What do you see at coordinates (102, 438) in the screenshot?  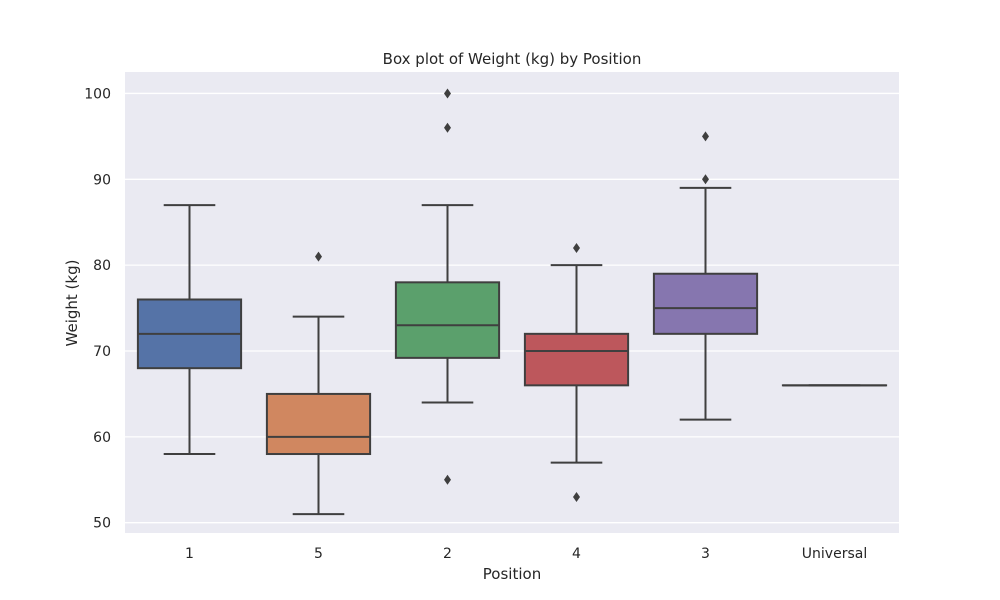 I see `y-tick-label: 60` at bounding box center [102, 438].